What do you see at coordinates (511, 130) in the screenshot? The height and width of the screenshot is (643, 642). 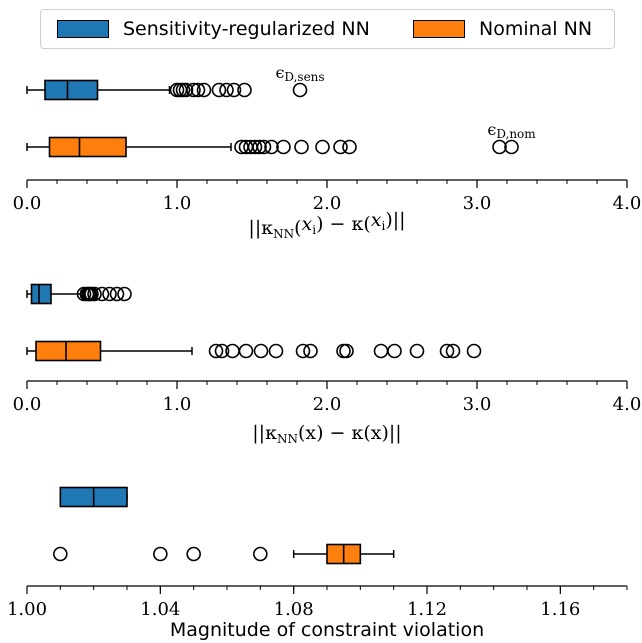 I see `annotation-label: ϵD,nom` at bounding box center [511, 130].